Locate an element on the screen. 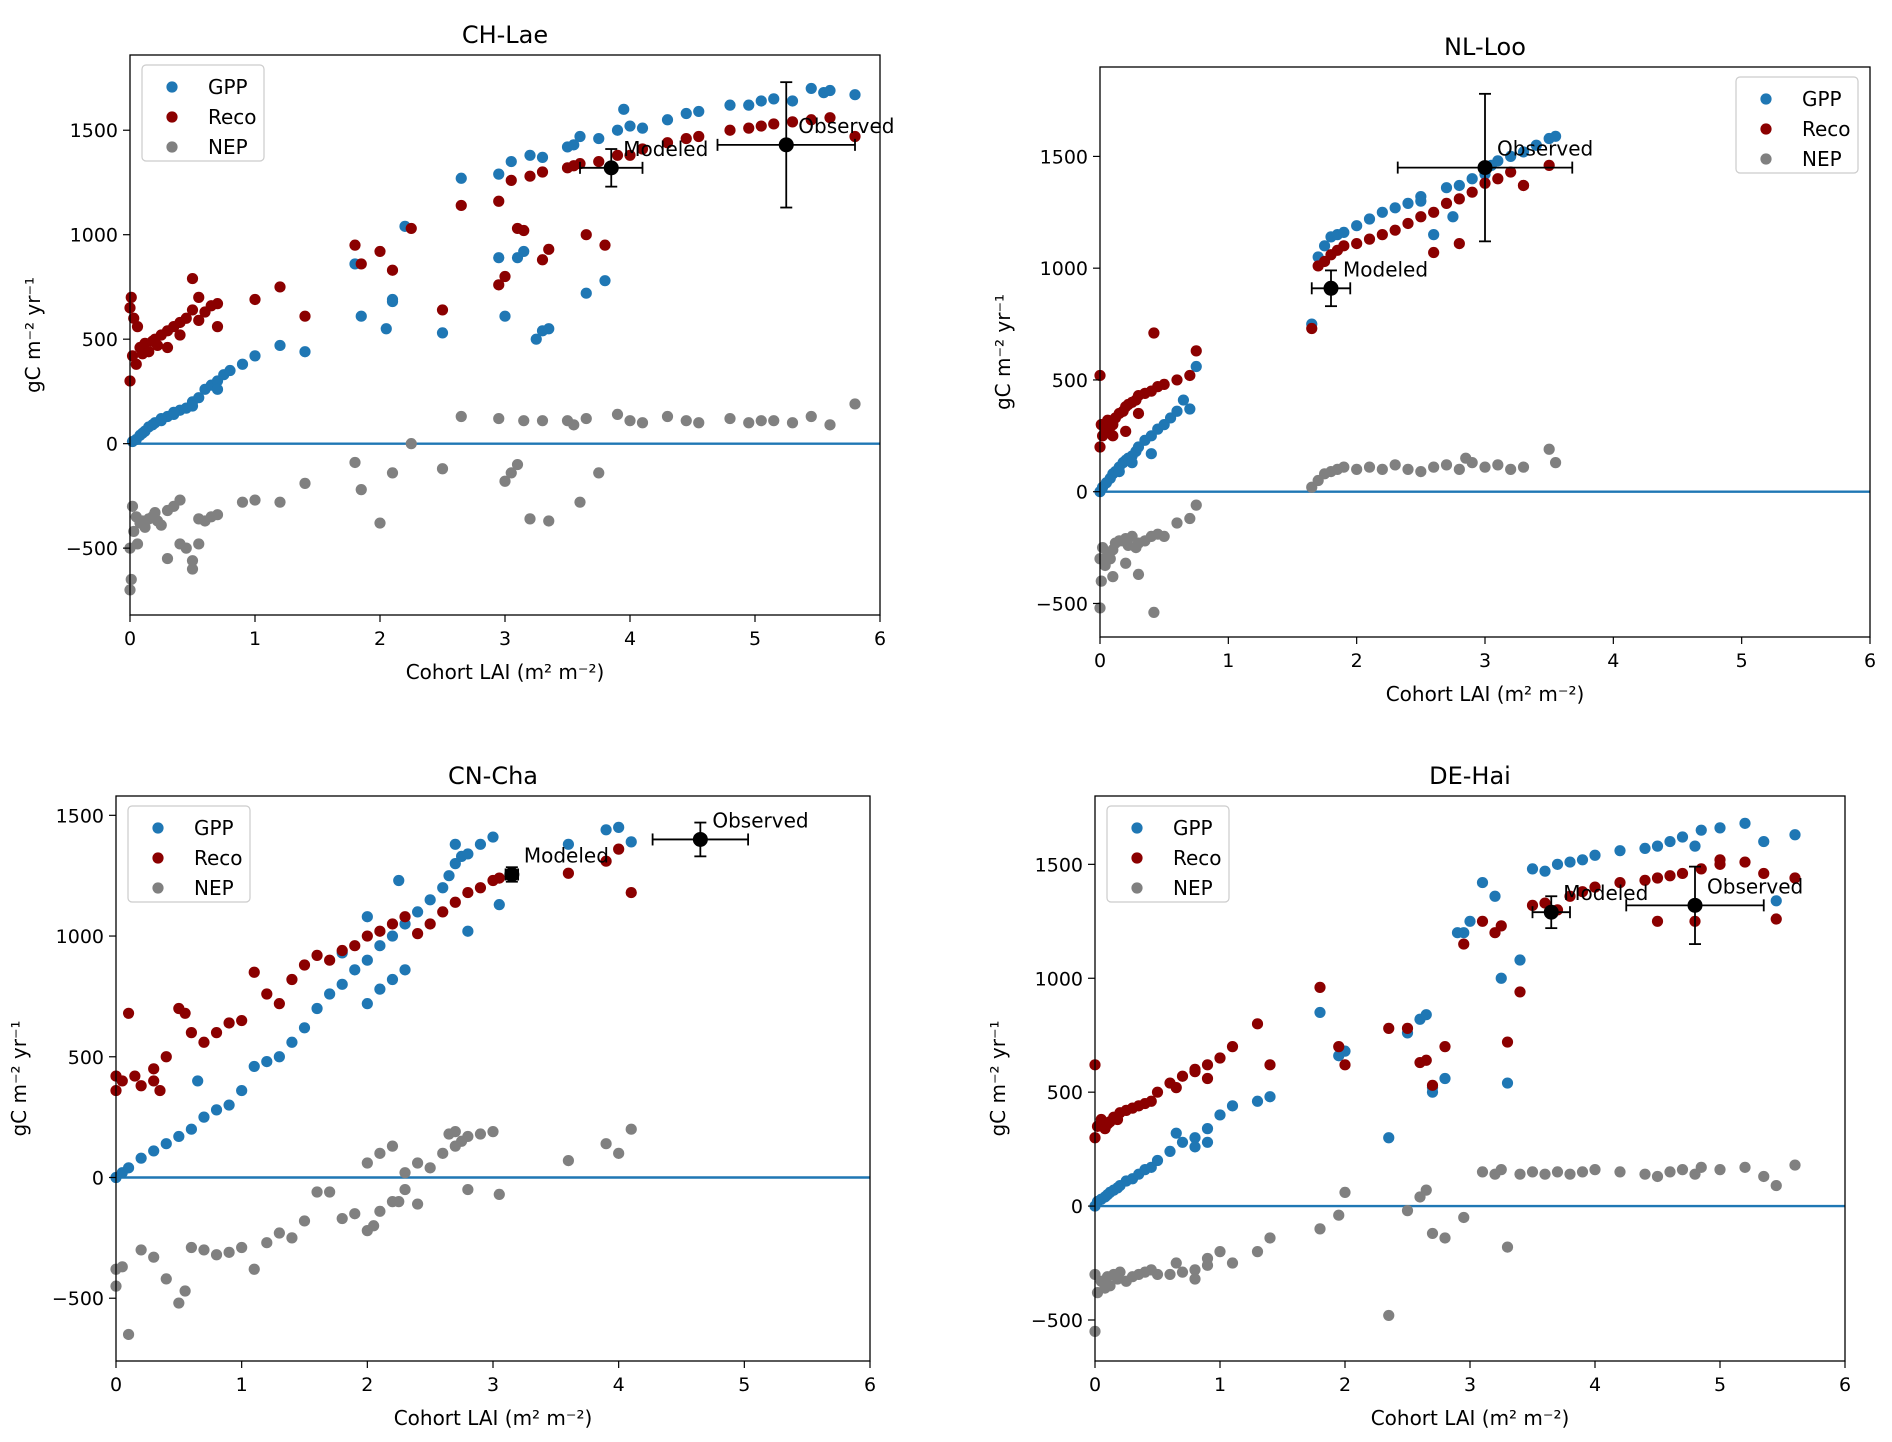 This screenshot has height=1442, width=1892. annotation-modeled: Modeled is located at coordinates (556, 863).